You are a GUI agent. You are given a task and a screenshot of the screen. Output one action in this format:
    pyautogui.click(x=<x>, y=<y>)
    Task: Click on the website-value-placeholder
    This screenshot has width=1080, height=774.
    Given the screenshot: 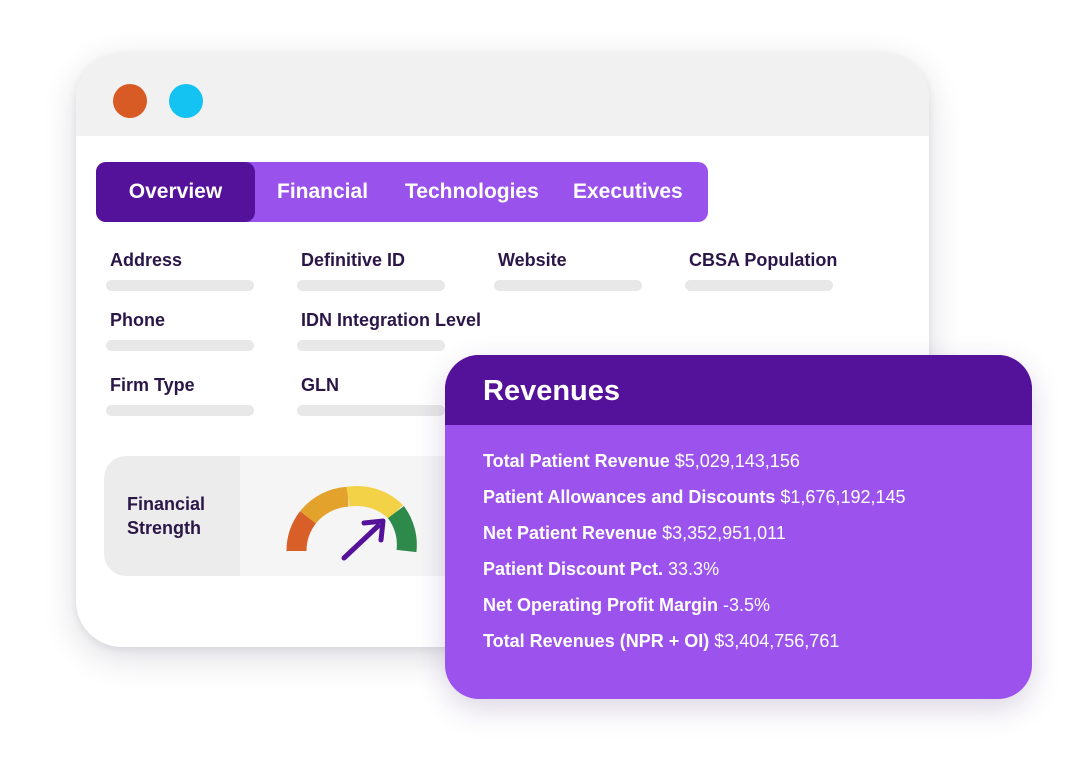 What is the action you would take?
    pyautogui.click(x=568, y=285)
    